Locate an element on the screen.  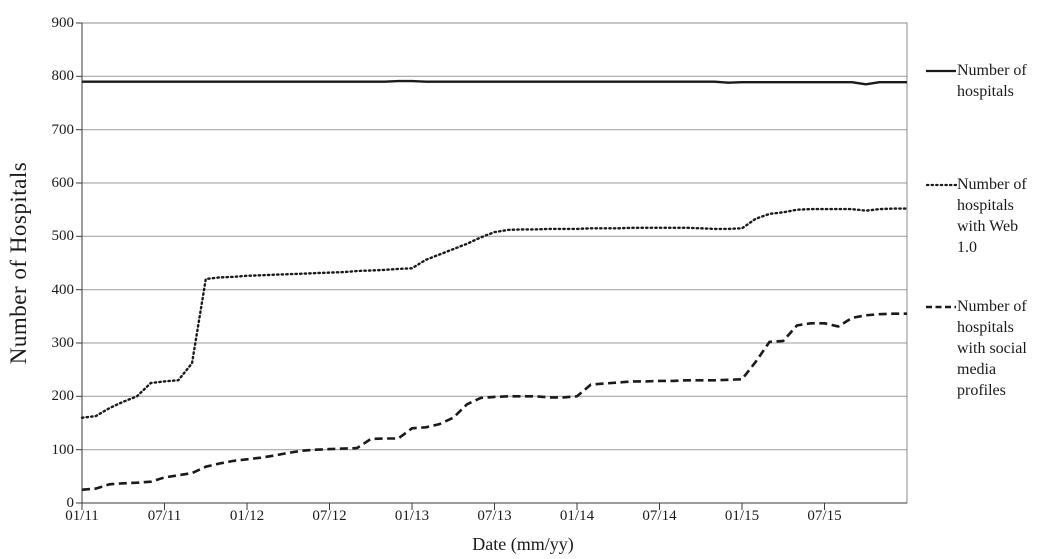
x-tick-label: 01/11 is located at coordinates (82, 516).